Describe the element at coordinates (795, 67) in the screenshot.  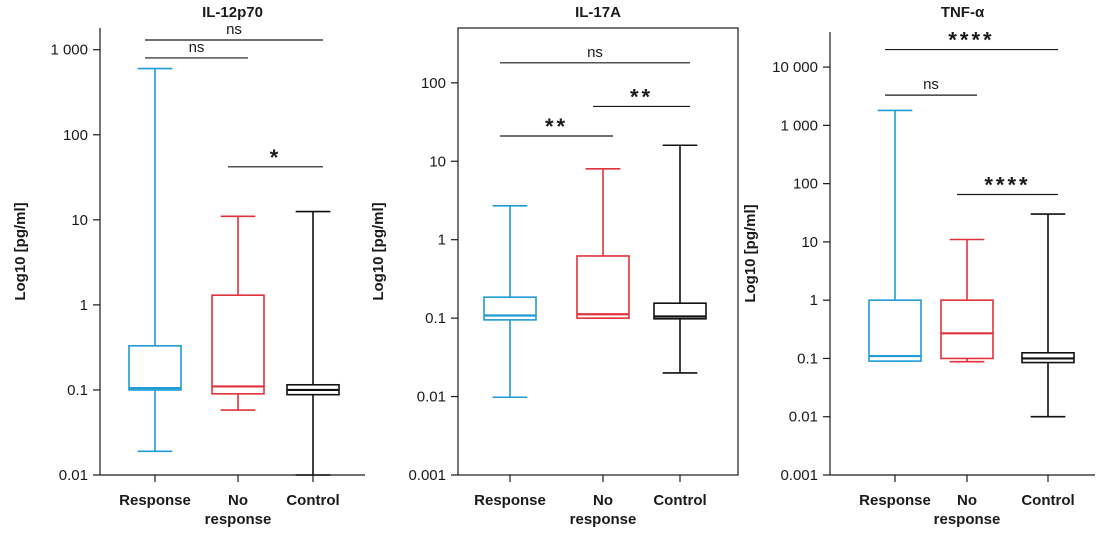
I see `y-tick-label: 10 000` at that location.